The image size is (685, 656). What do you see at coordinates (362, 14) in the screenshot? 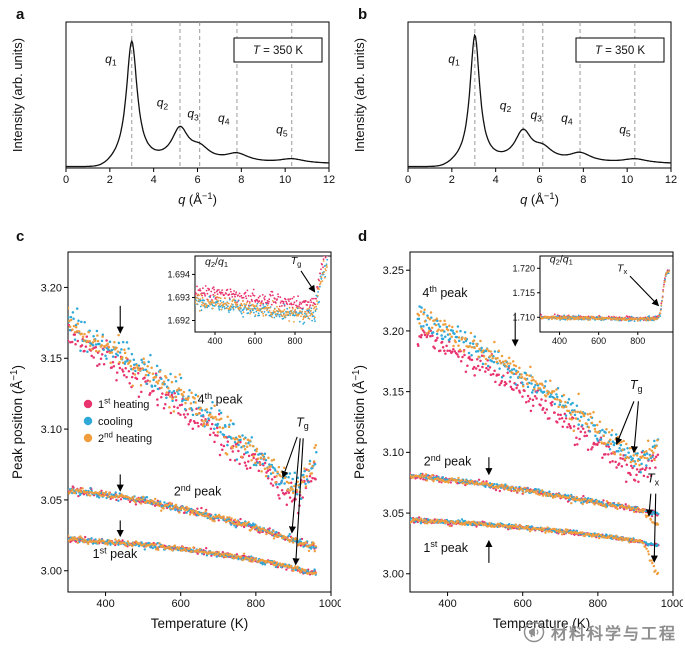
I see `svg-text: b` at bounding box center [362, 14].